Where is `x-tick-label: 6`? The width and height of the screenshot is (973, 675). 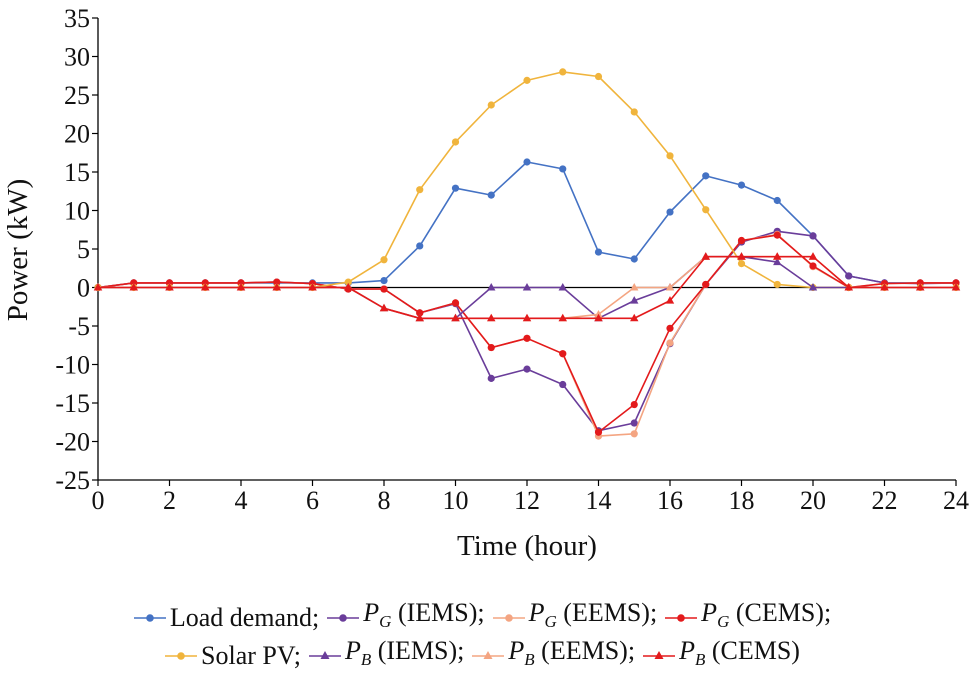 x-tick-label: 6 is located at coordinates (312, 500).